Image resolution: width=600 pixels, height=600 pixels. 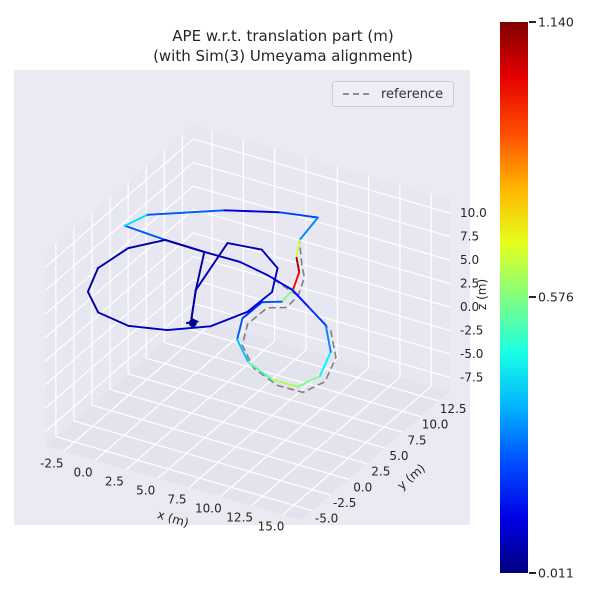 I want to click on y-tick-label: -5.0, so click(x=326, y=519).